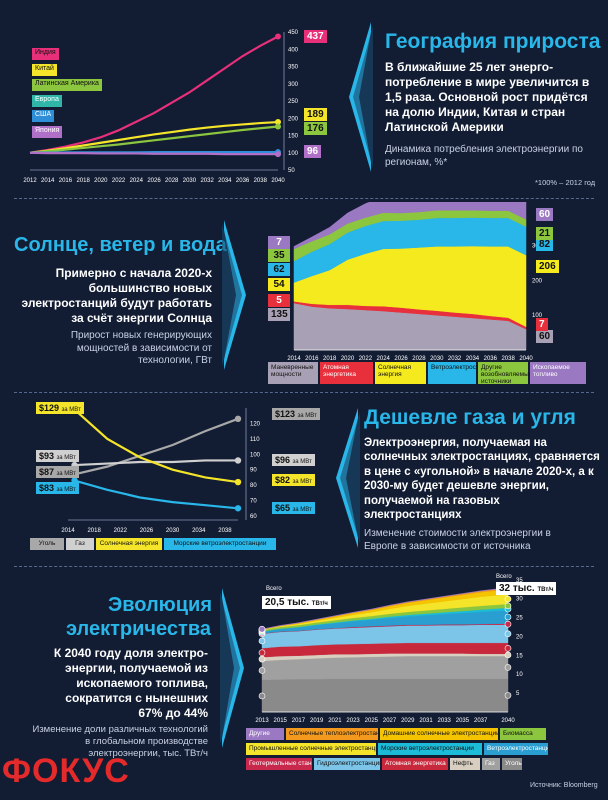 This screenshot has width=608, height=800. Describe the element at coordinates (293, 480) in the screenshot. I see `series-end-value: $82 за МВт` at that location.